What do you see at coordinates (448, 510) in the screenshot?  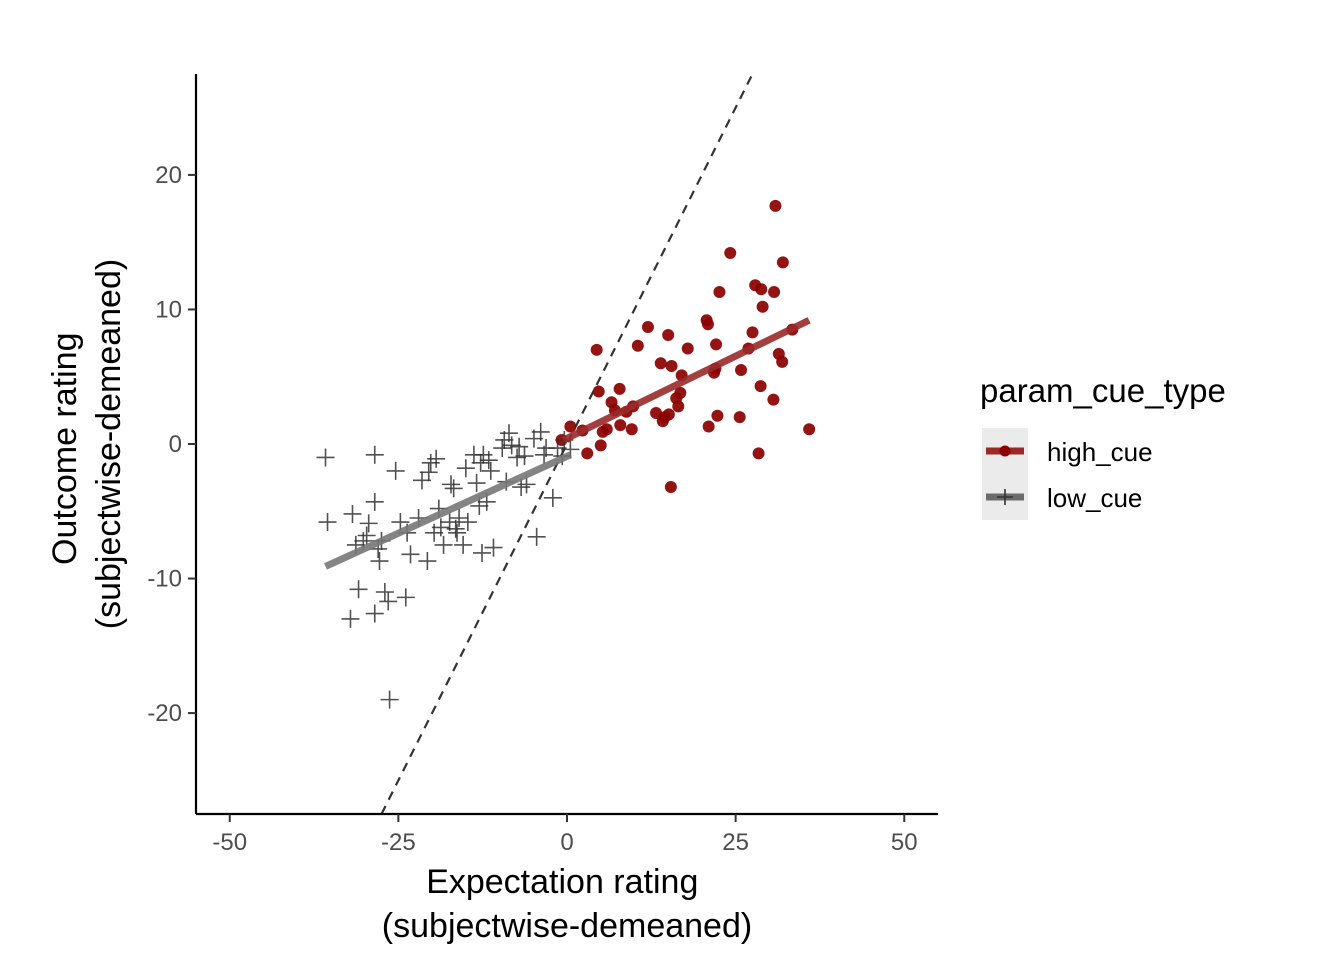 I see `low-cue-fit-line` at bounding box center [448, 510].